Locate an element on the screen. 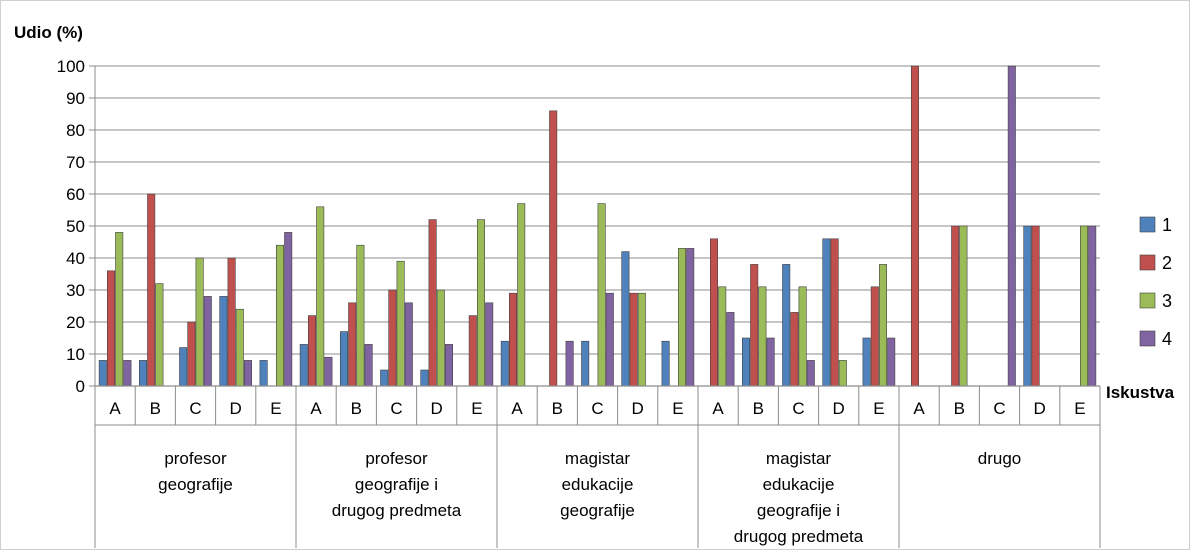 The image size is (1190, 550). bar-series-4-D is located at coordinates (448, 365).